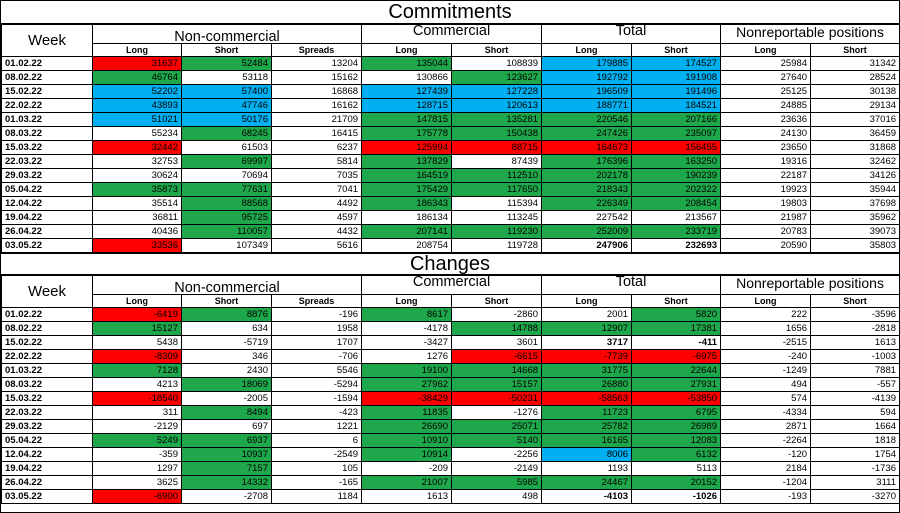 This screenshot has width=900, height=513. Describe the element at coordinates (676, 147) in the screenshot. I see `value-cell: 156455` at that location.